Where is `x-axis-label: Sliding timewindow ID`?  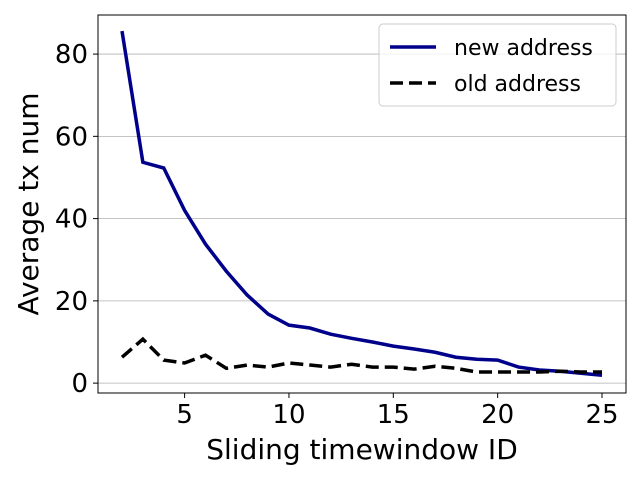 x-axis-label: Sliding timewindow ID is located at coordinates (362, 449).